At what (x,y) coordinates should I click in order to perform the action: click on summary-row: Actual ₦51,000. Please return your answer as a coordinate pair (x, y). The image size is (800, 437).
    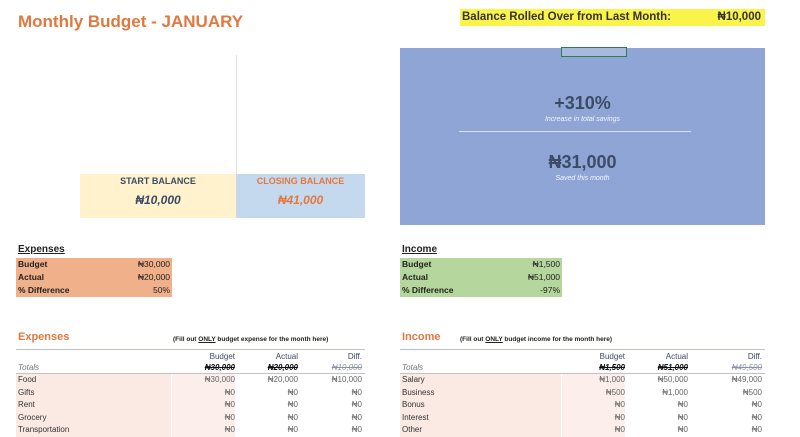
    Looking at the image, I should click on (481, 277).